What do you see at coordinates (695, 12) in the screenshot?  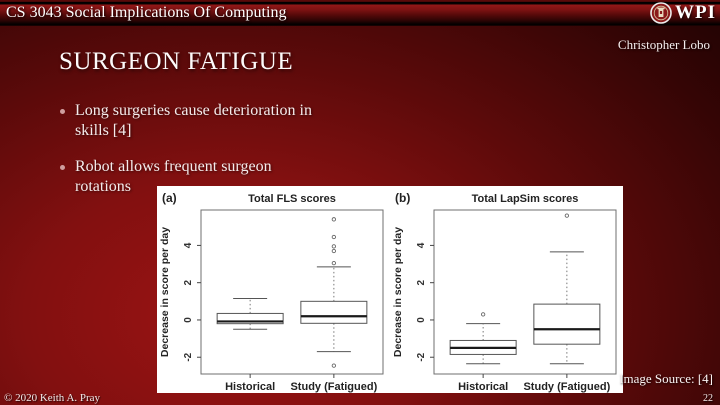 I see `wpi-wordmark: WPI` at bounding box center [695, 12].